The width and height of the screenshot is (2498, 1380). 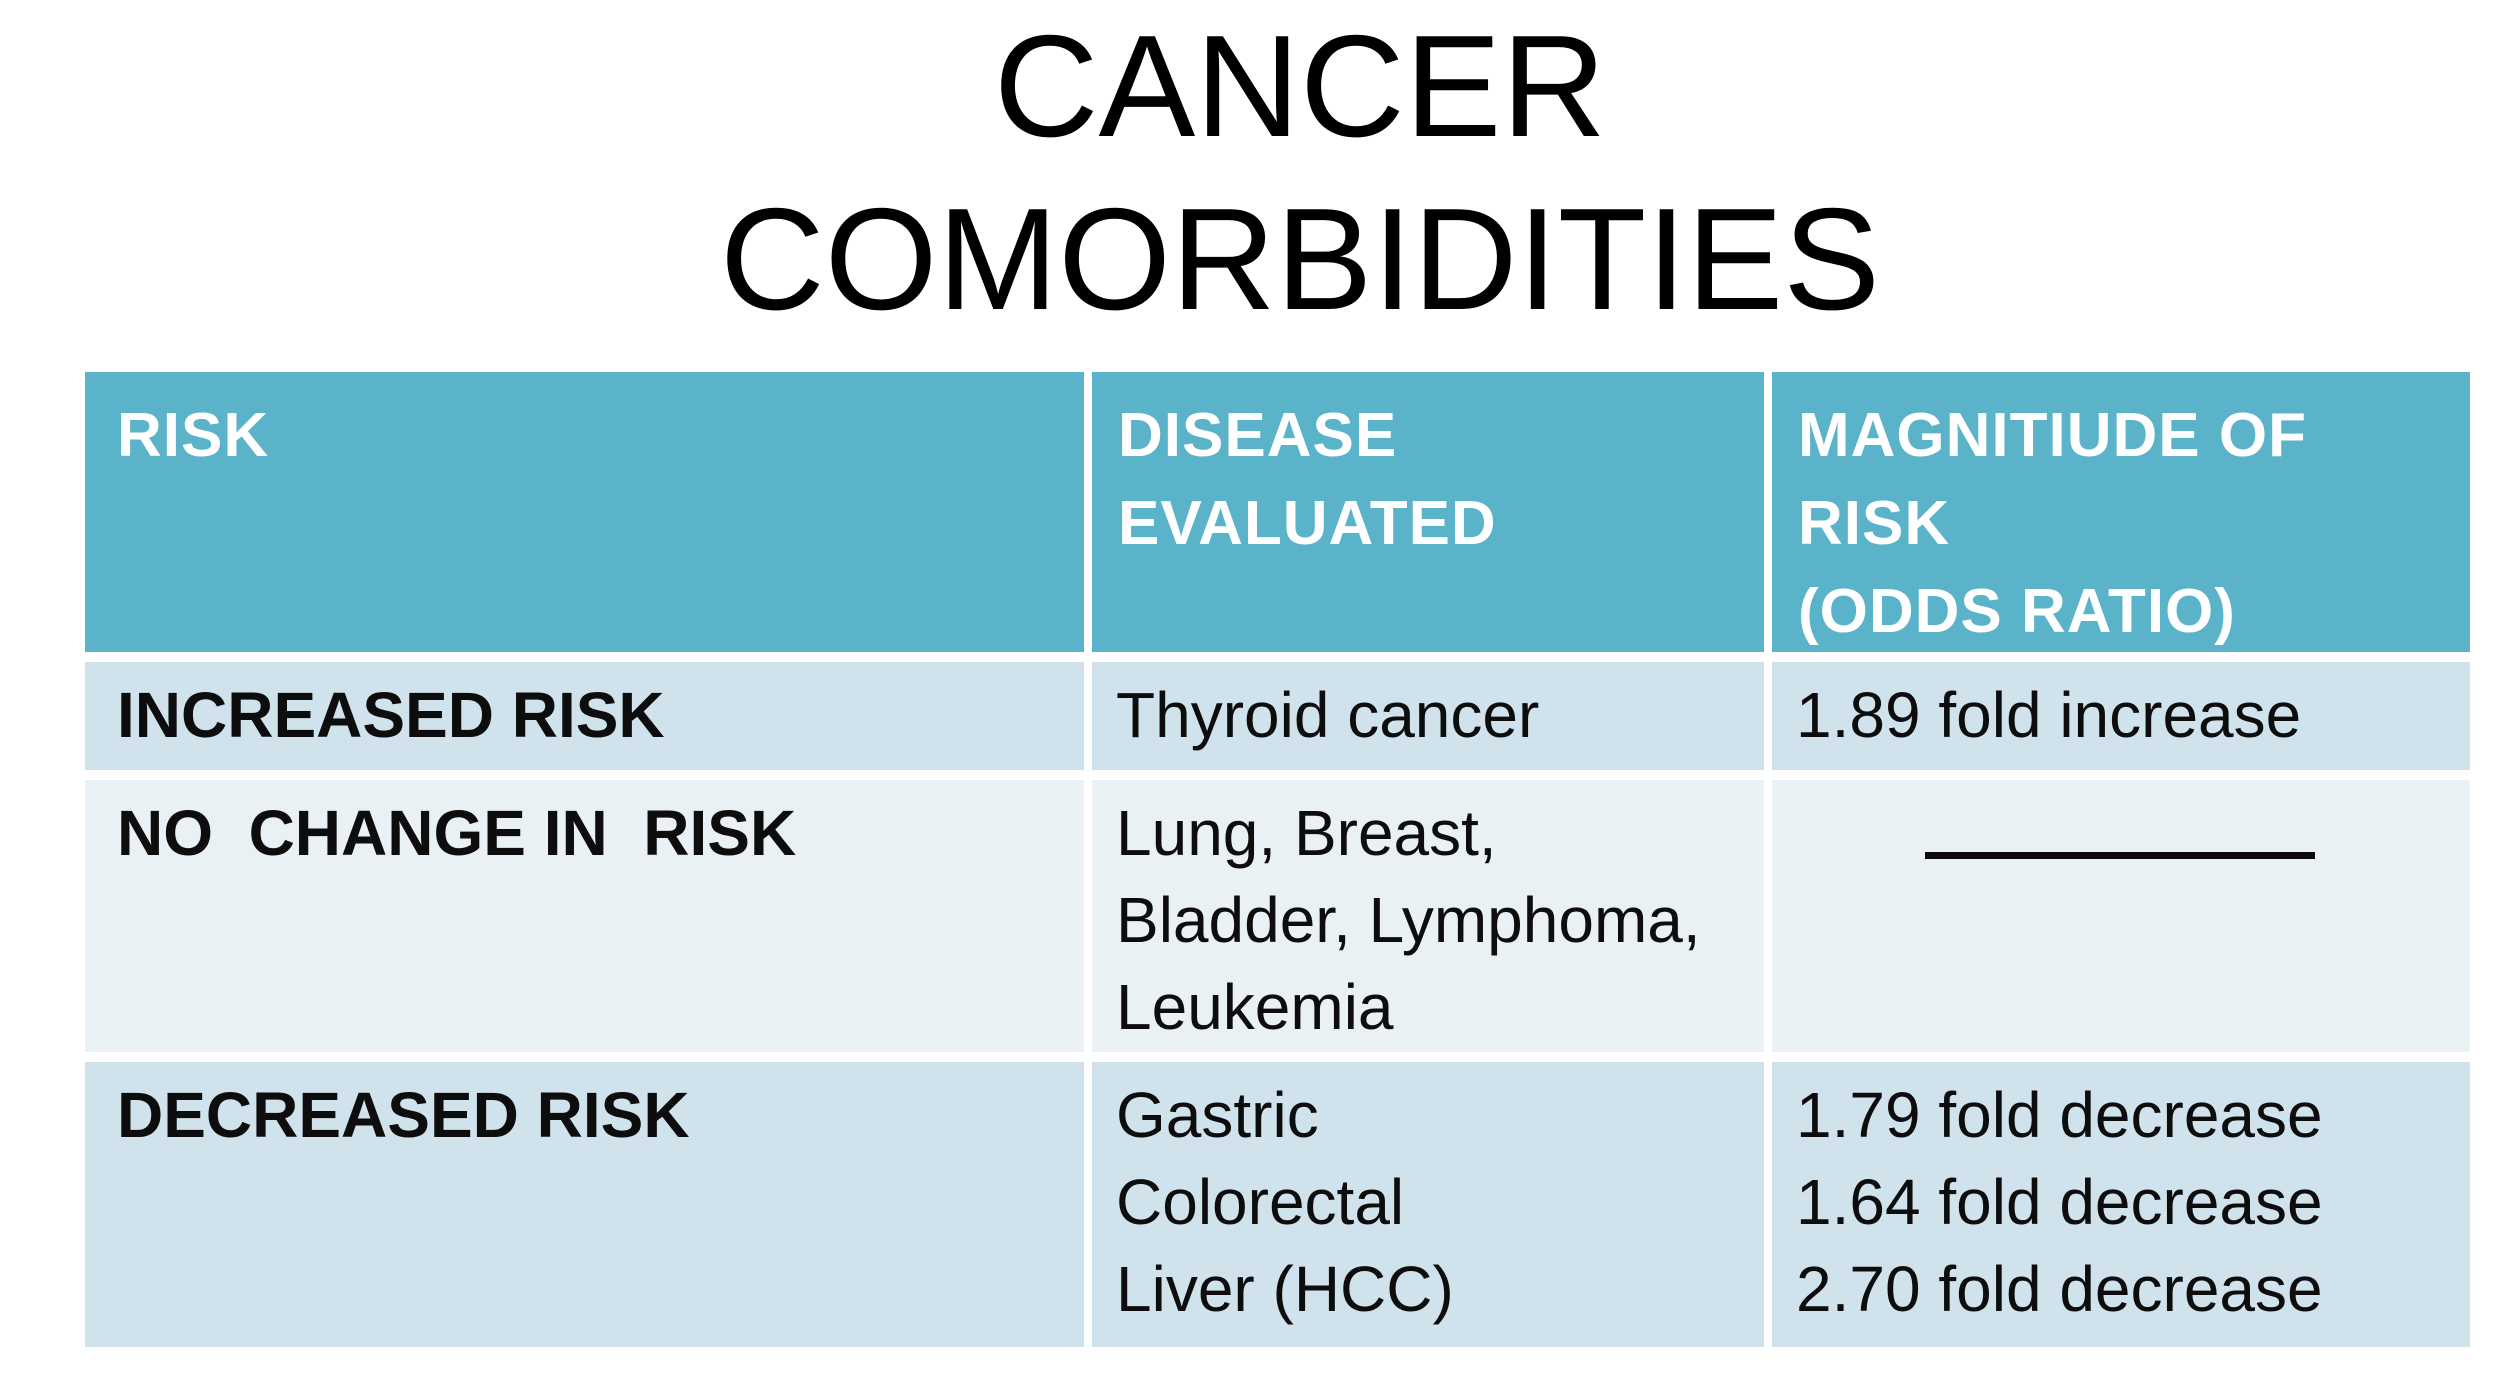 I want to click on header-cell-disease-evaluated: DISEASE EVALUATED, so click(x=1424, y=512).